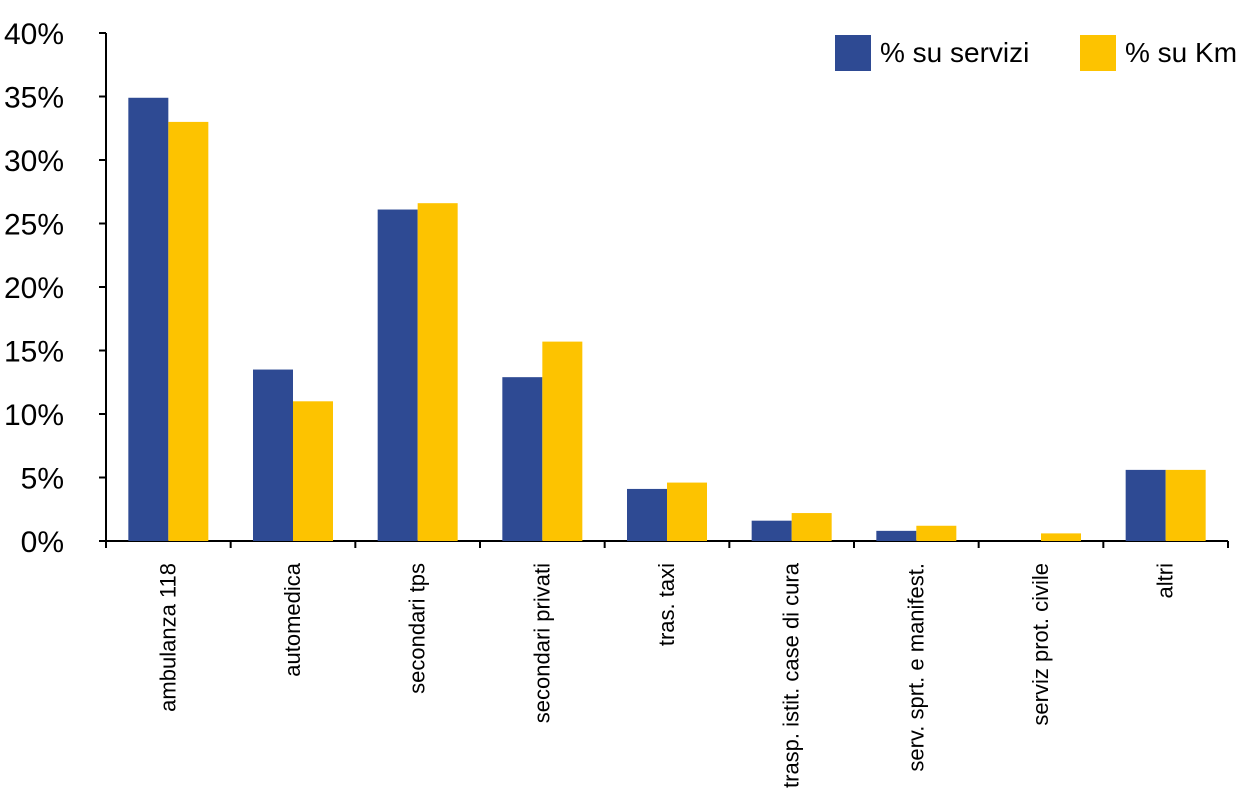 Image resolution: width=1238 pixels, height=805 pixels. Describe the element at coordinates (853, 53) in the screenshot. I see `legend-swatch-servizi` at that location.